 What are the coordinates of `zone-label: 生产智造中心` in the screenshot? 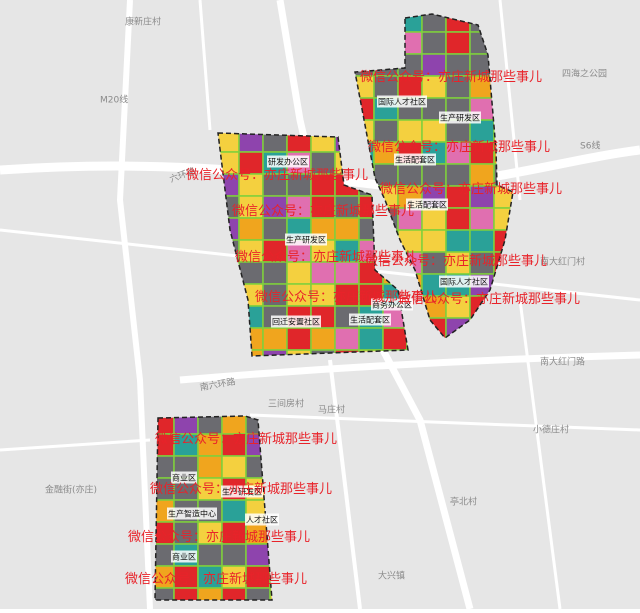 It's located at (192, 514).